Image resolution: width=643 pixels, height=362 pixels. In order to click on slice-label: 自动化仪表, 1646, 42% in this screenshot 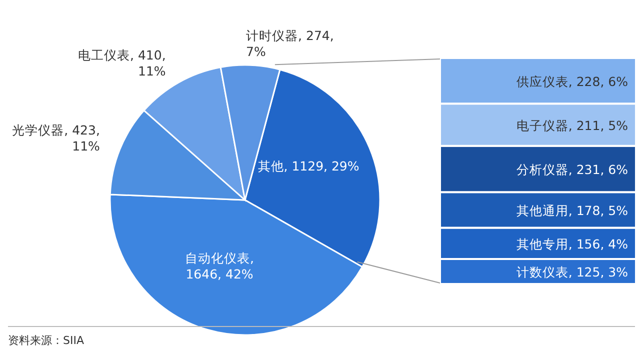, I will do `click(219, 266)`.